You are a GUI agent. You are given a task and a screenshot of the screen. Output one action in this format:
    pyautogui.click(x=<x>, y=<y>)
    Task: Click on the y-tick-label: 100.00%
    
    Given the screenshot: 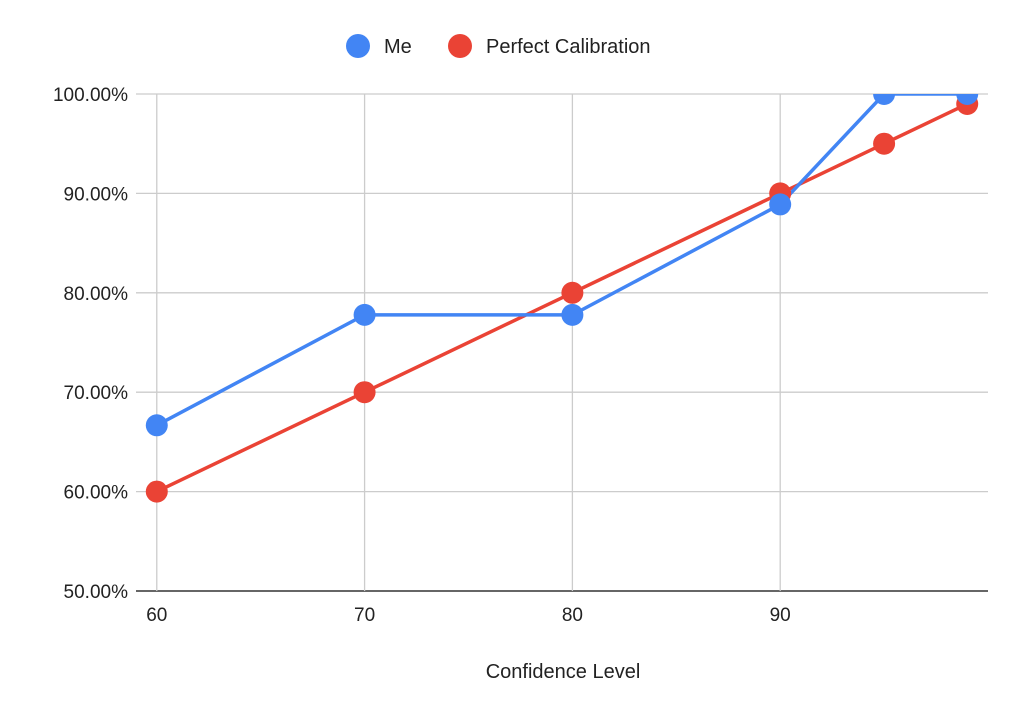 What is the action you would take?
    pyautogui.click(x=90, y=95)
    